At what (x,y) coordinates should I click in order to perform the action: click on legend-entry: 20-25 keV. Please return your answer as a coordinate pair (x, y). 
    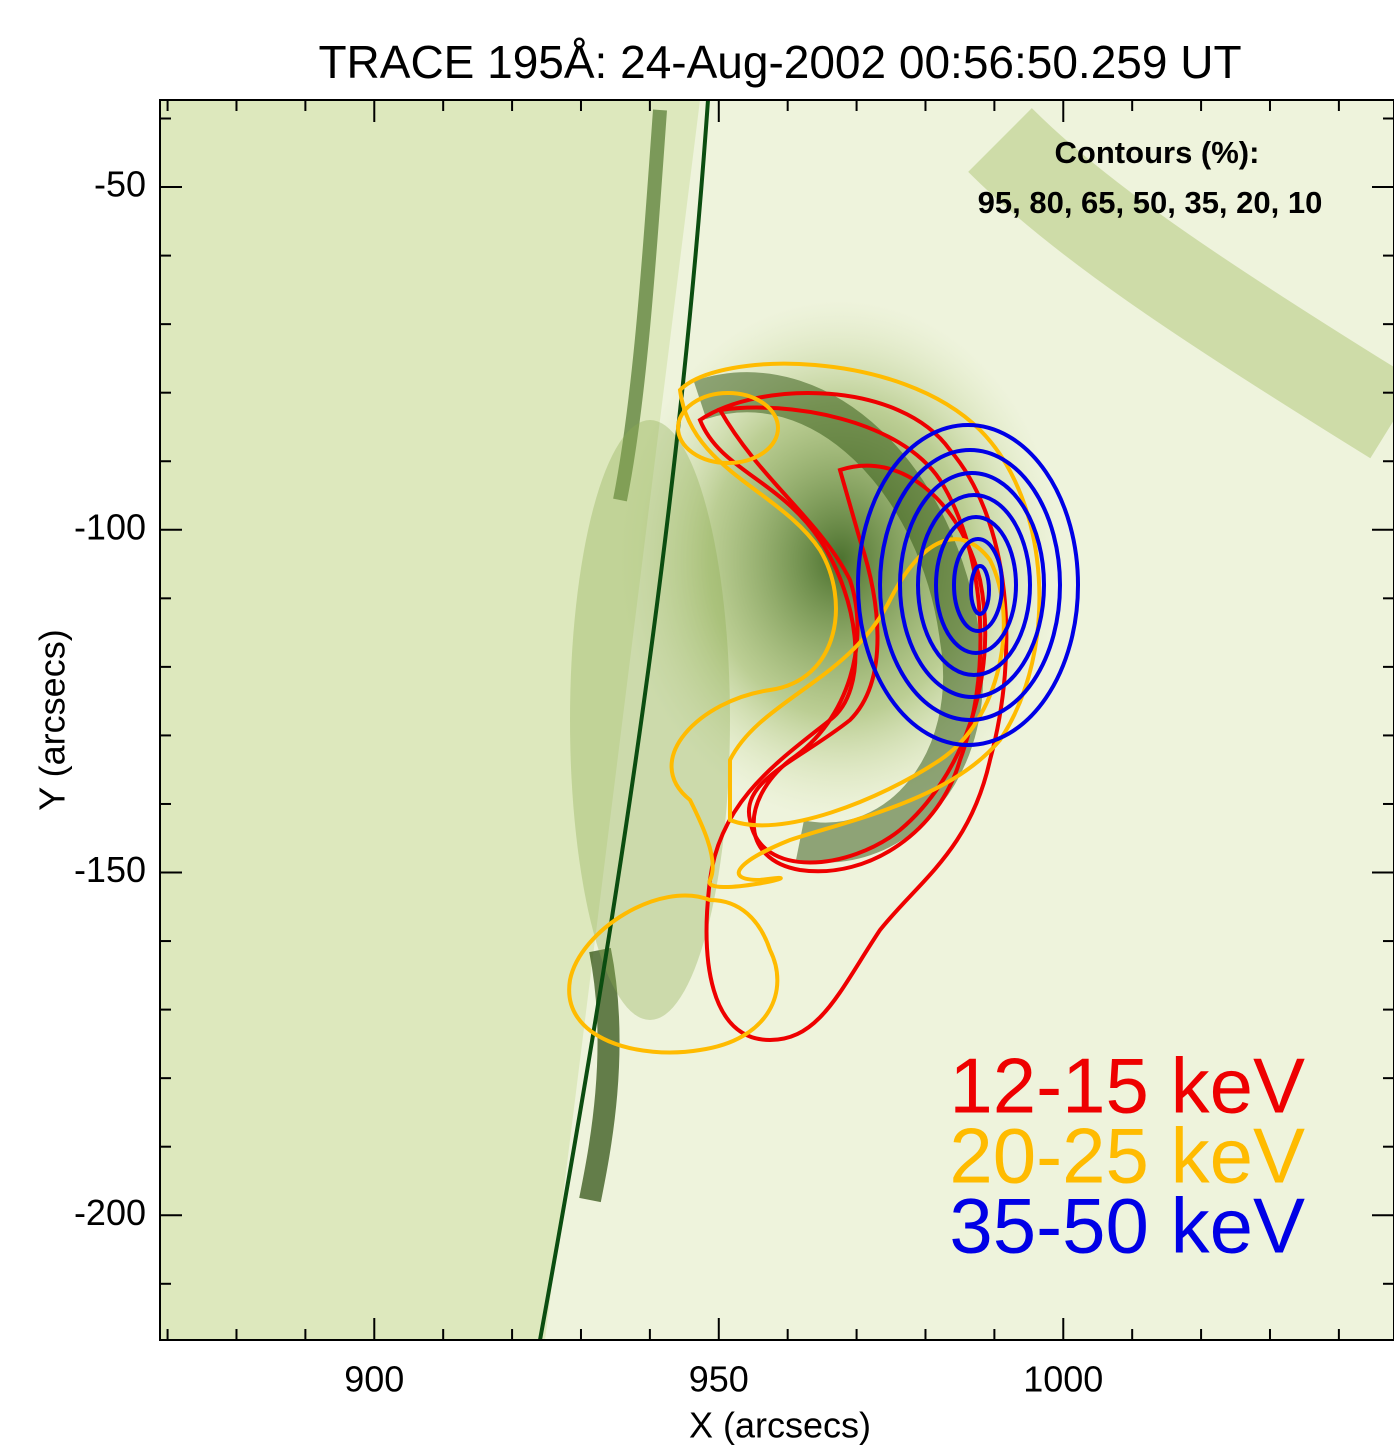
    Looking at the image, I should click on (1127, 1156).